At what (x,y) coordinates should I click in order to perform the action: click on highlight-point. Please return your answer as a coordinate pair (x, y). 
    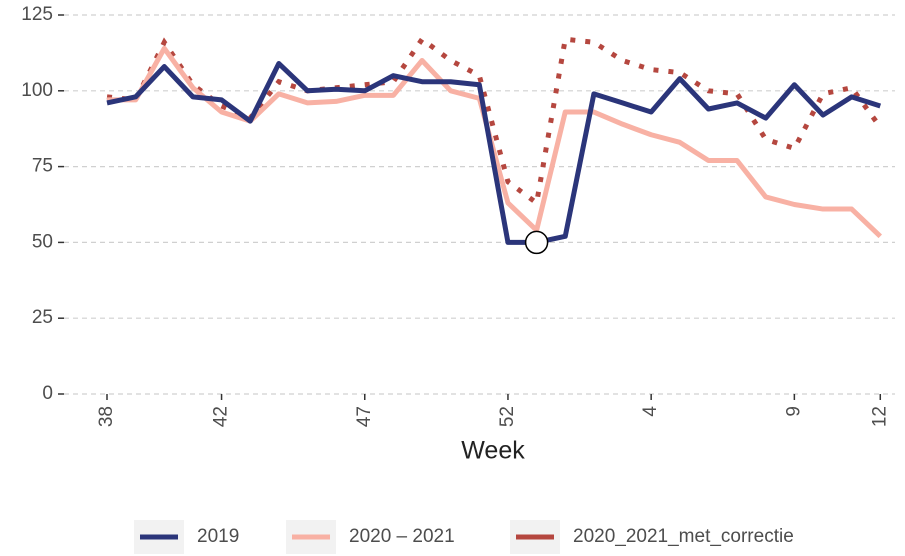
    Looking at the image, I should click on (536, 242).